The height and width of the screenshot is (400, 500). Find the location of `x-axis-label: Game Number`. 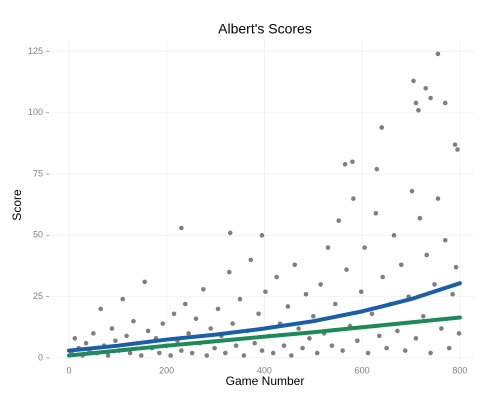

x-axis-label: Game Number is located at coordinates (265, 381).